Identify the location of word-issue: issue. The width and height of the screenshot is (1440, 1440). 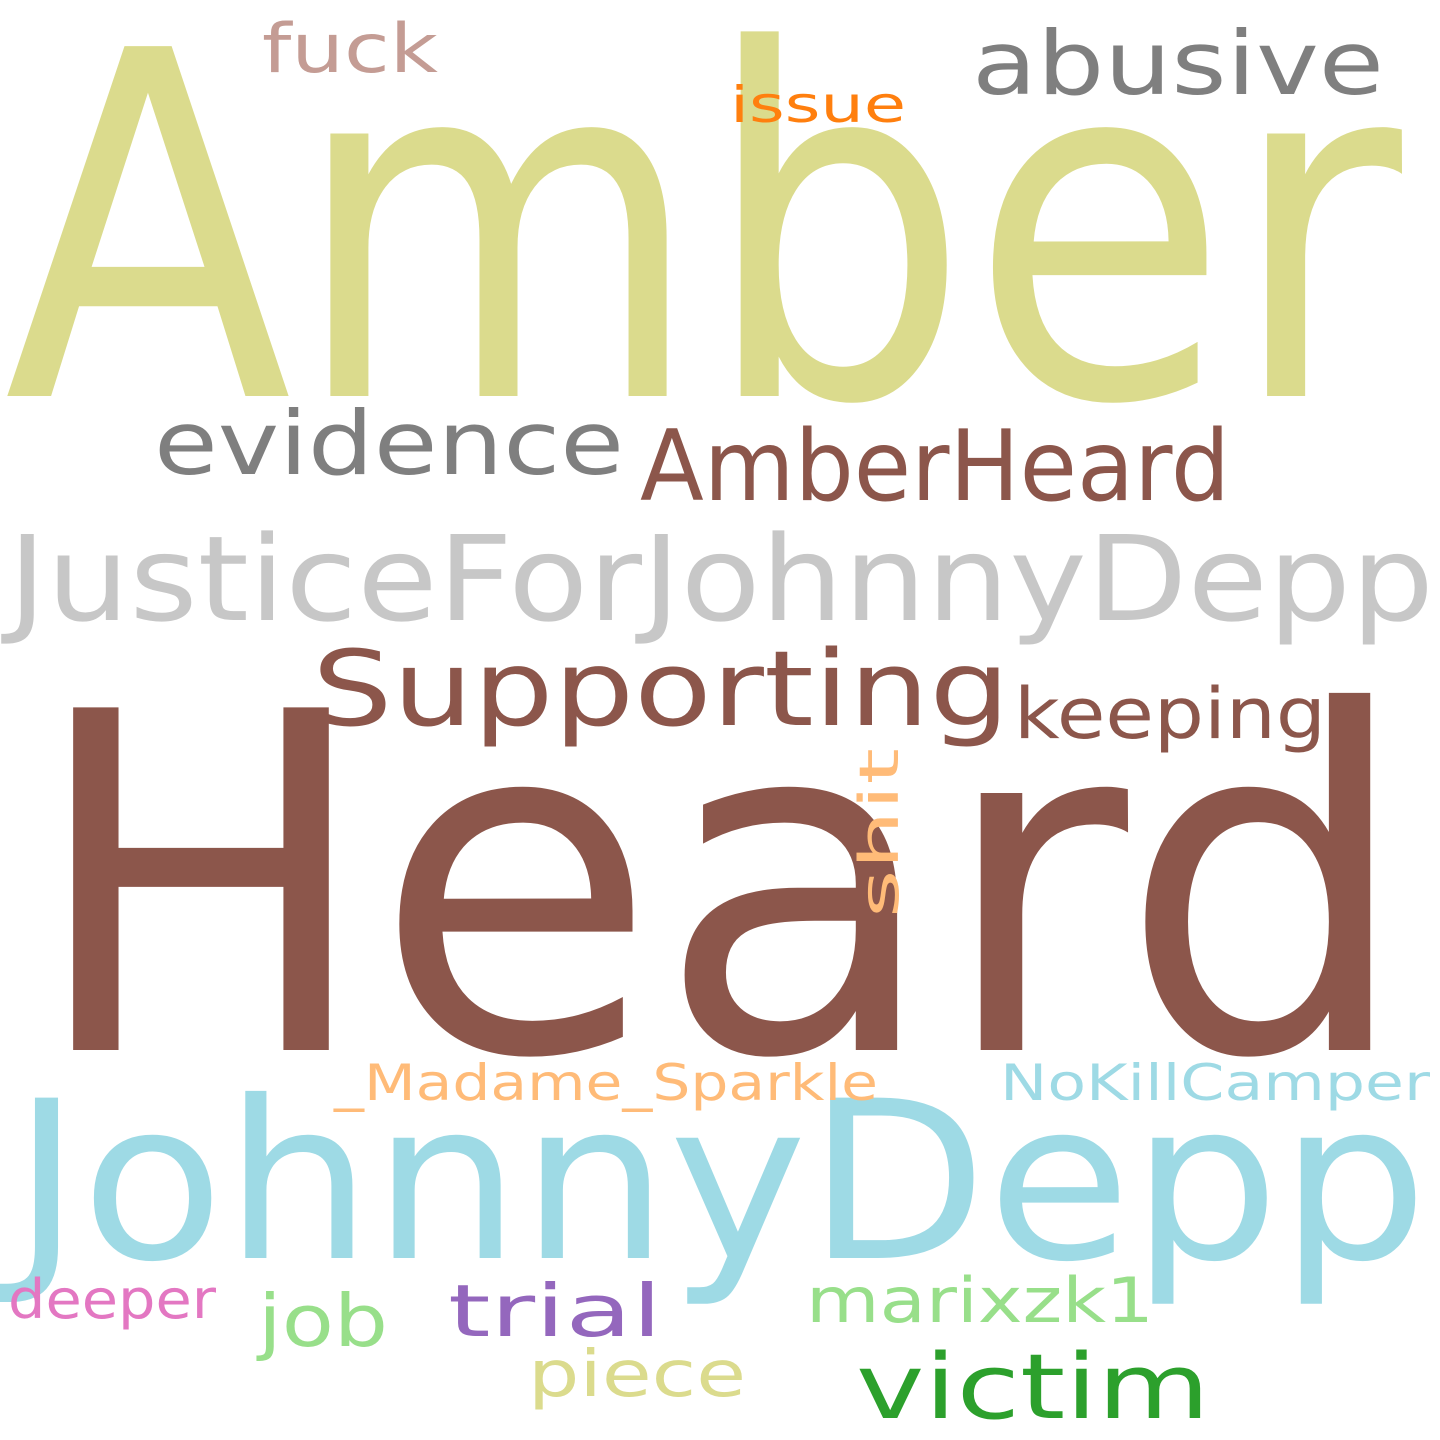
(818, 105).